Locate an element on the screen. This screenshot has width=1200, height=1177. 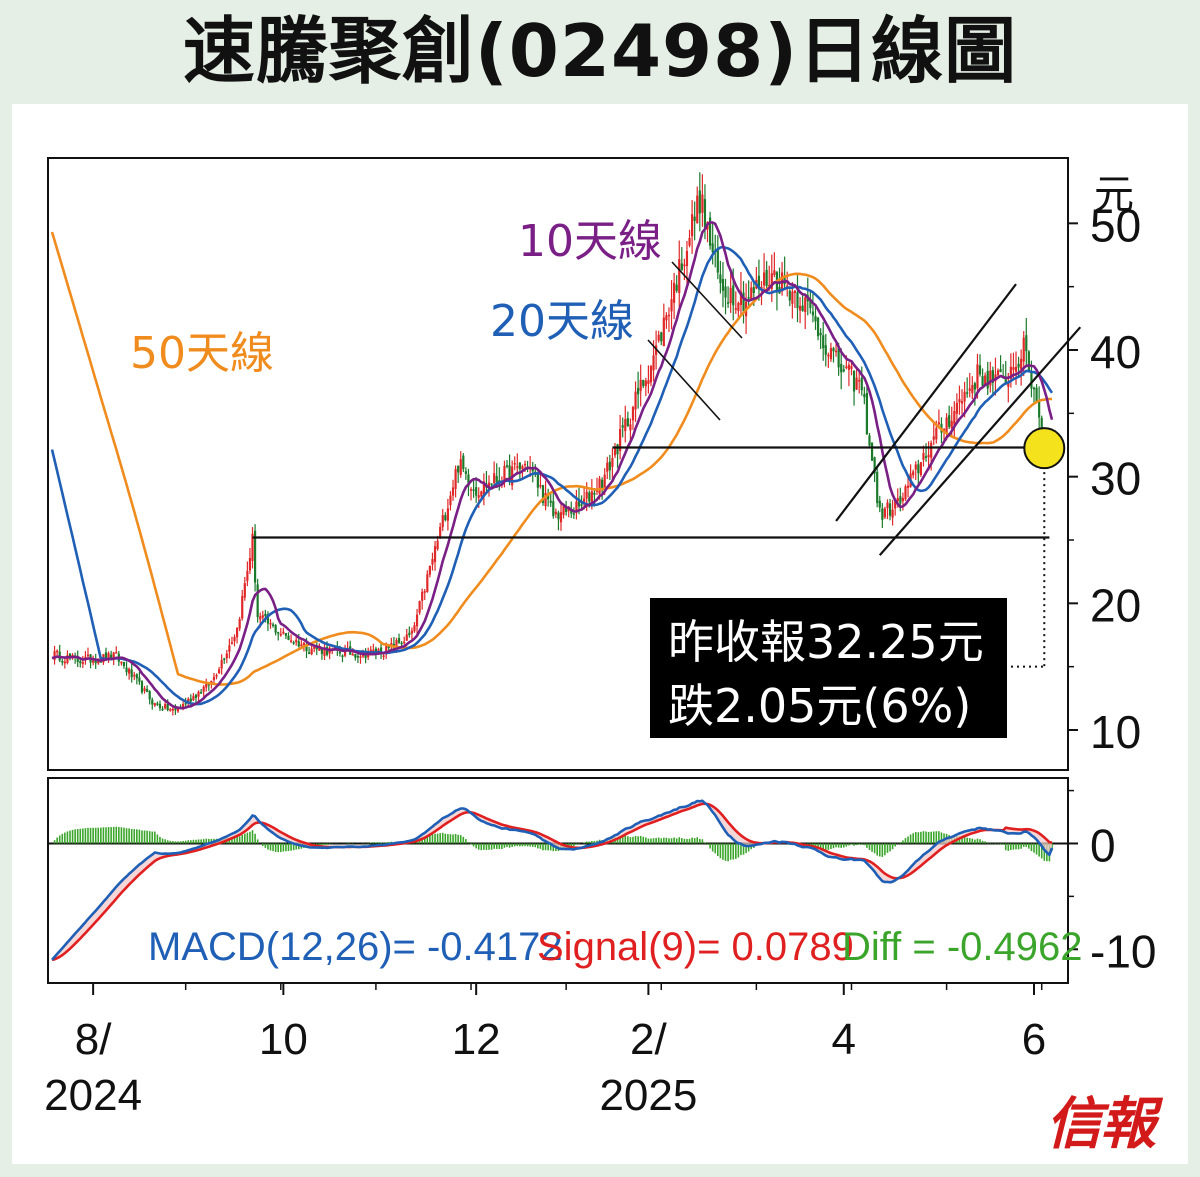
macd-line is located at coordinates (552, 880).